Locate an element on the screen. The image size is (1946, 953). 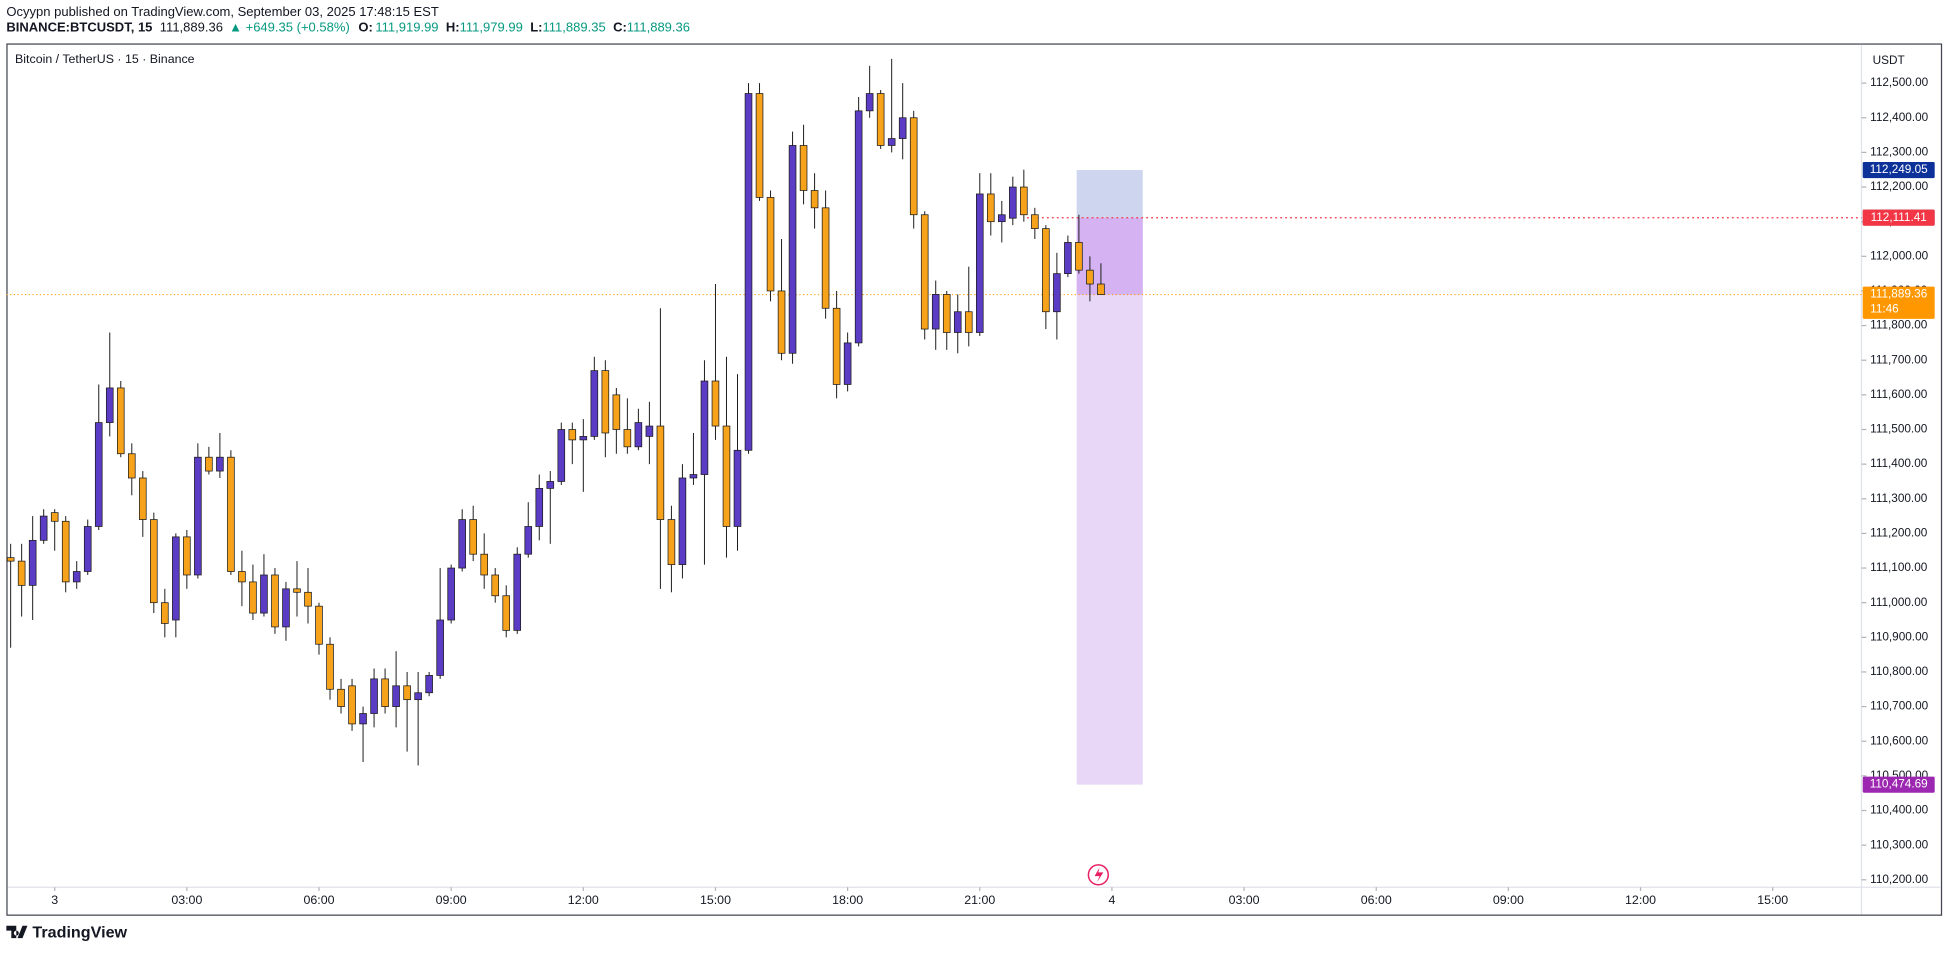
ohlc-value: 111,889.36 is located at coordinates (658, 27).